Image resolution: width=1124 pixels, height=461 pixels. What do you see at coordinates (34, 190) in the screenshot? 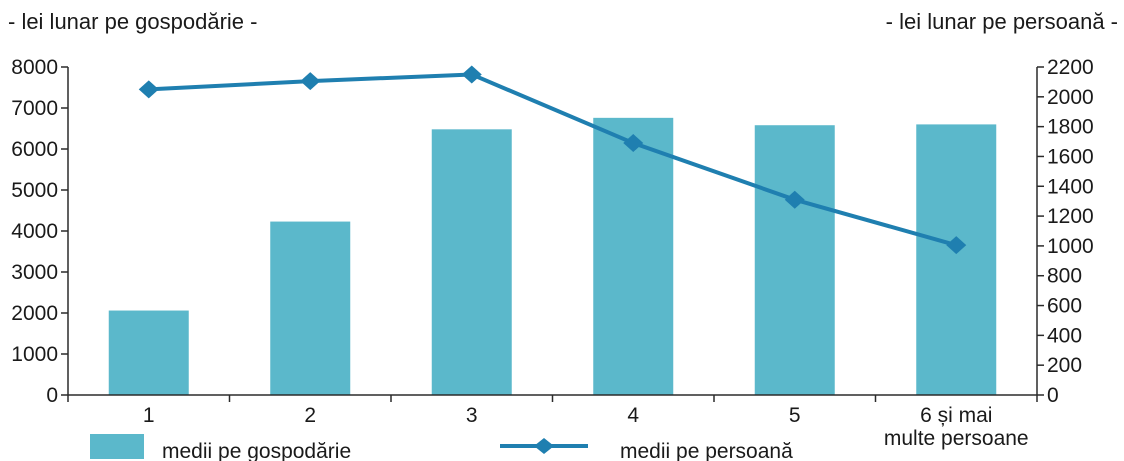
I see `left-tick-label: 5000` at bounding box center [34, 190].